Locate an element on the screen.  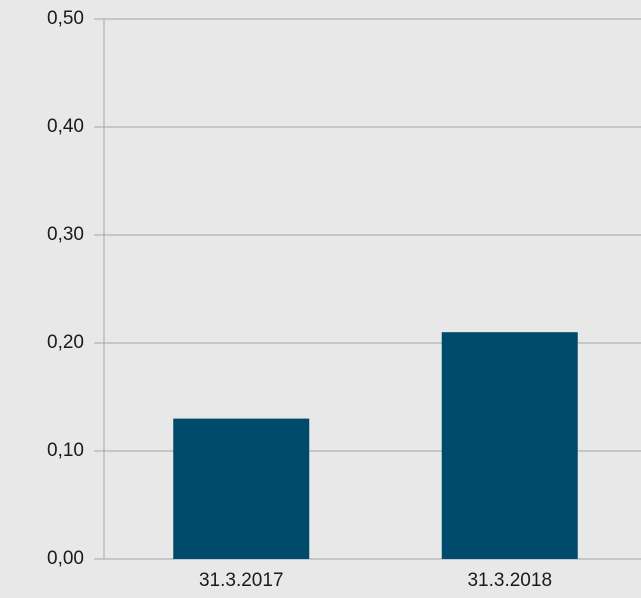
y-tick-label: 0,20 is located at coordinates (65, 342).